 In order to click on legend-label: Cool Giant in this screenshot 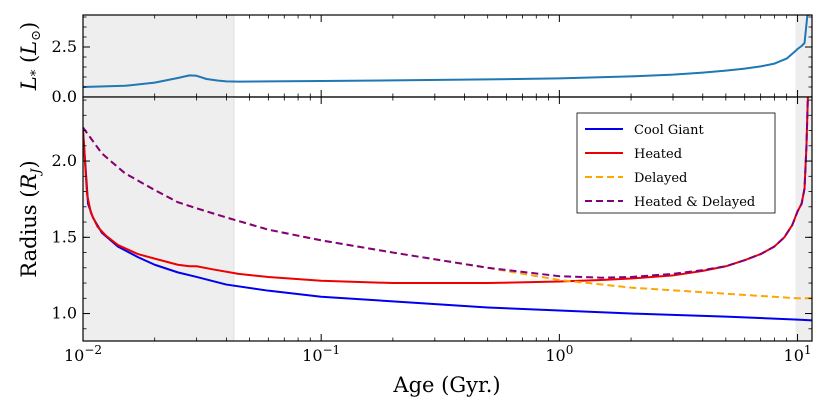, I will do `click(669, 130)`.